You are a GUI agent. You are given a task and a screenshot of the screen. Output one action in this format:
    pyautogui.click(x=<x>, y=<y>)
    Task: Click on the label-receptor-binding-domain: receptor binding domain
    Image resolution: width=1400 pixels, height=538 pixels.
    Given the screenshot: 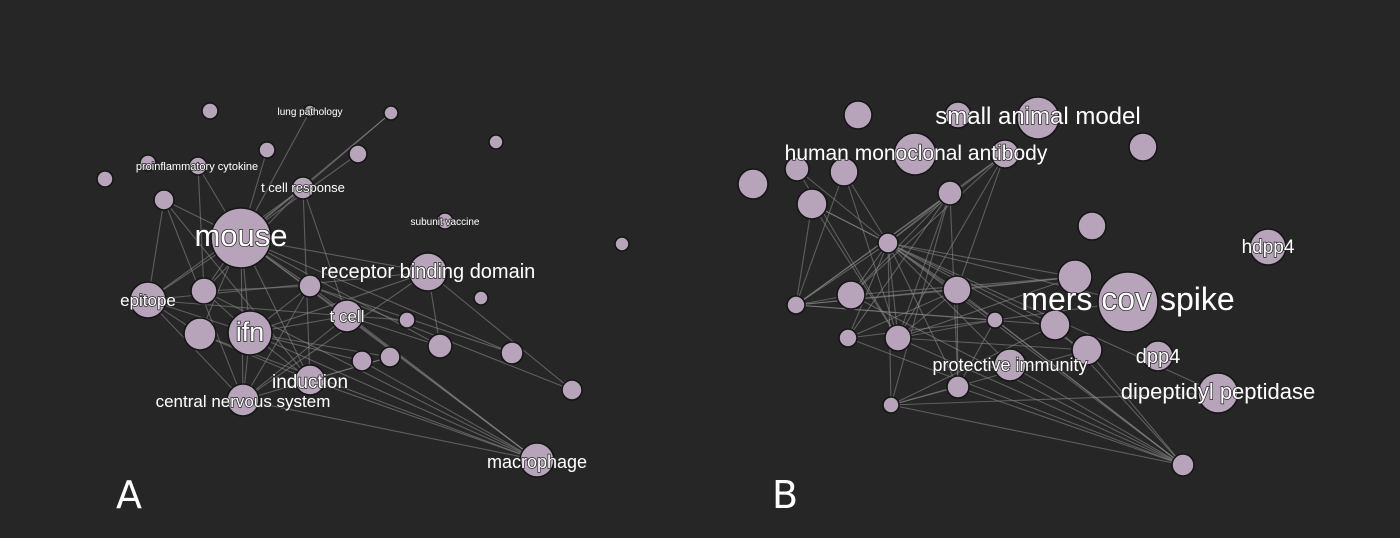 What is the action you would take?
    pyautogui.click(x=428, y=272)
    